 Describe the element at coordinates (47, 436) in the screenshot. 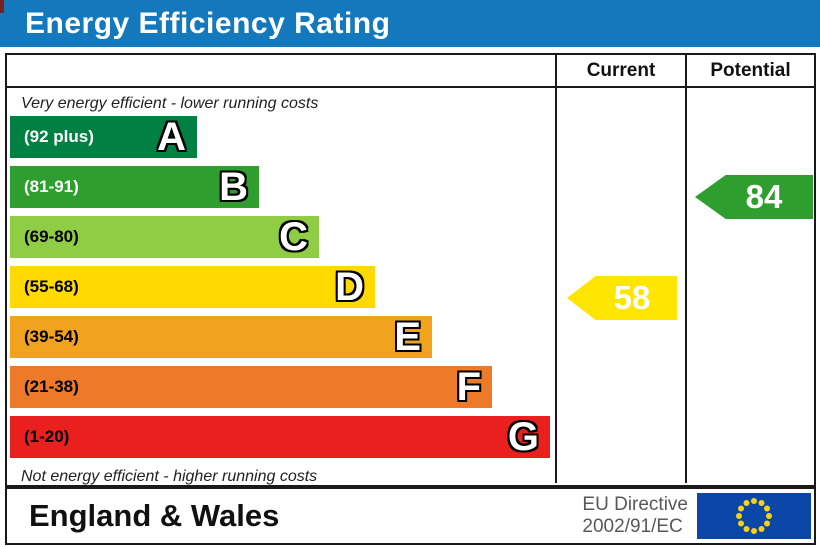

I see `band-range-label: (1-20)` at that location.